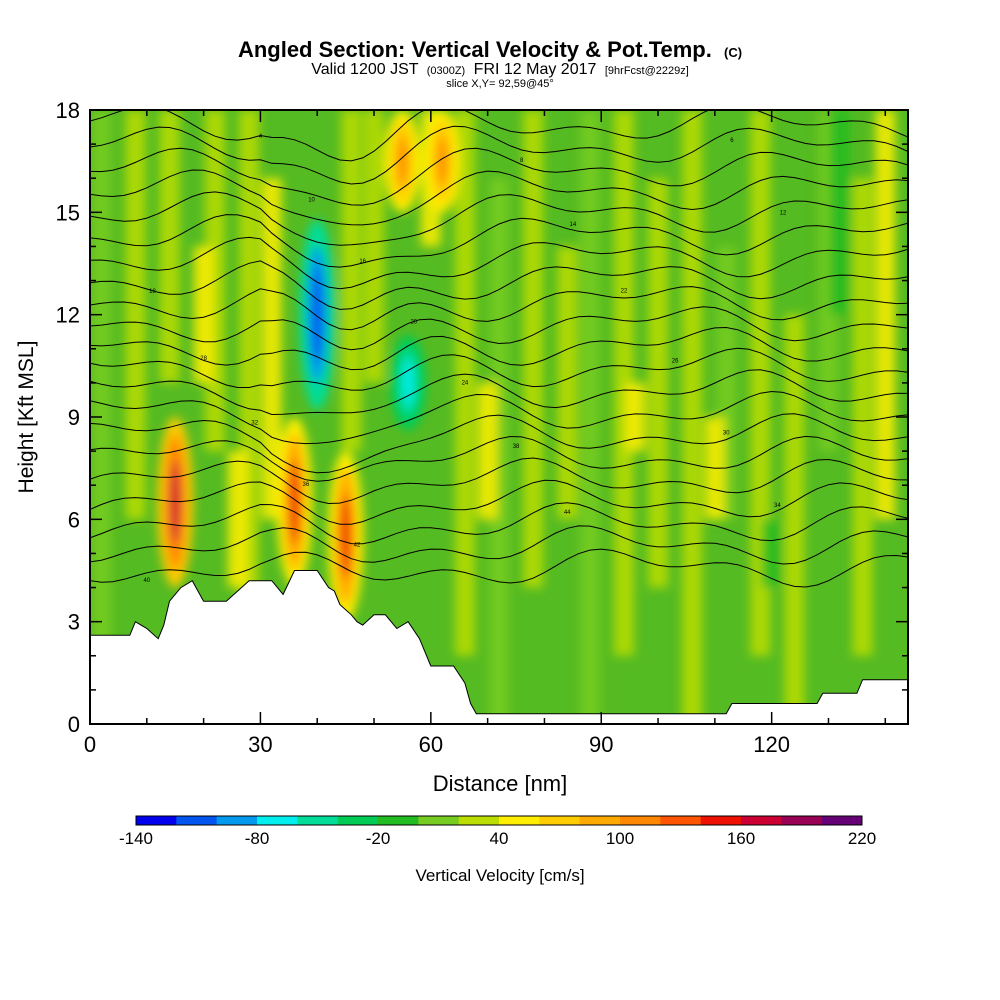 Image resolution: width=1000 pixels, height=1000 pixels. I want to click on colorbar-tick-labels: -140 -80 -20 40 100 160 220, so click(497, 838).